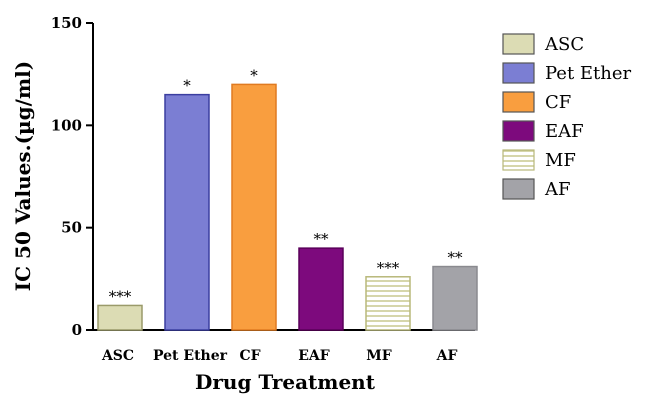 This screenshot has height=401, width=657. I want to click on legend-label: MF, so click(560, 160).